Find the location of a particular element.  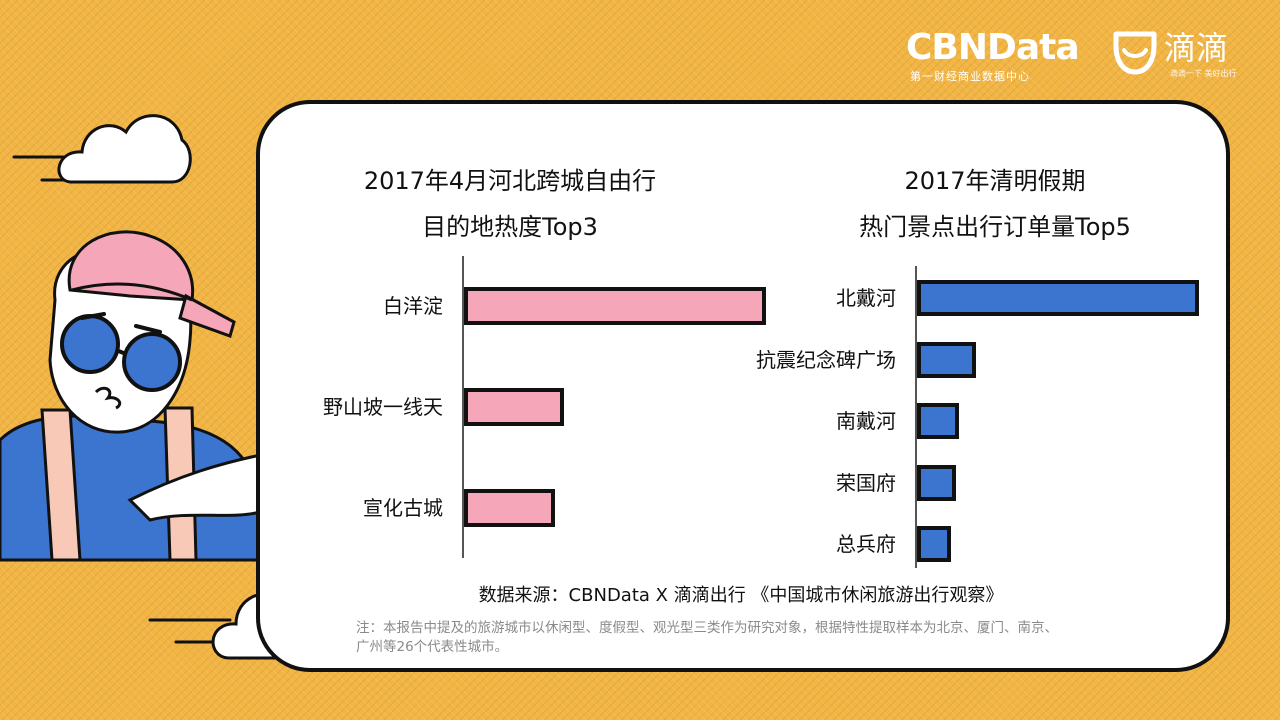

chart-title-left: 2017年4月河北跨城自由行 目的地热度Top3 is located at coordinates (510, 204).